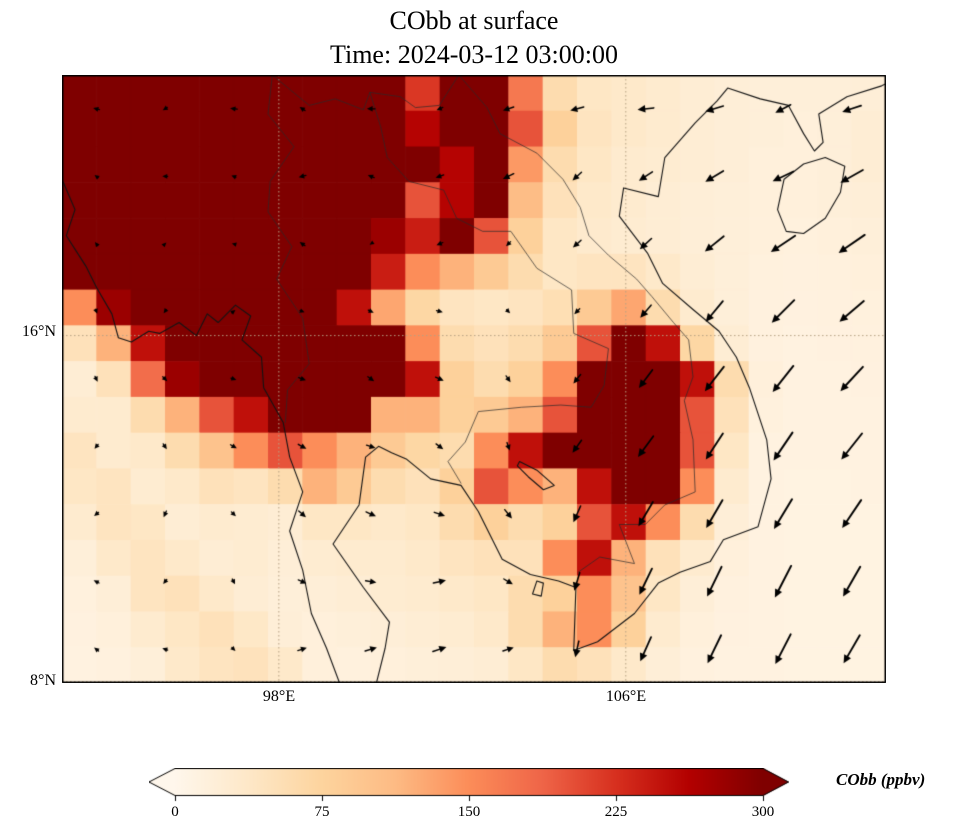 The height and width of the screenshot is (836, 961). What do you see at coordinates (43, 680) in the screenshot?
I see `y-tick-label-8n: 8°N` at bounding box center [43, 680].